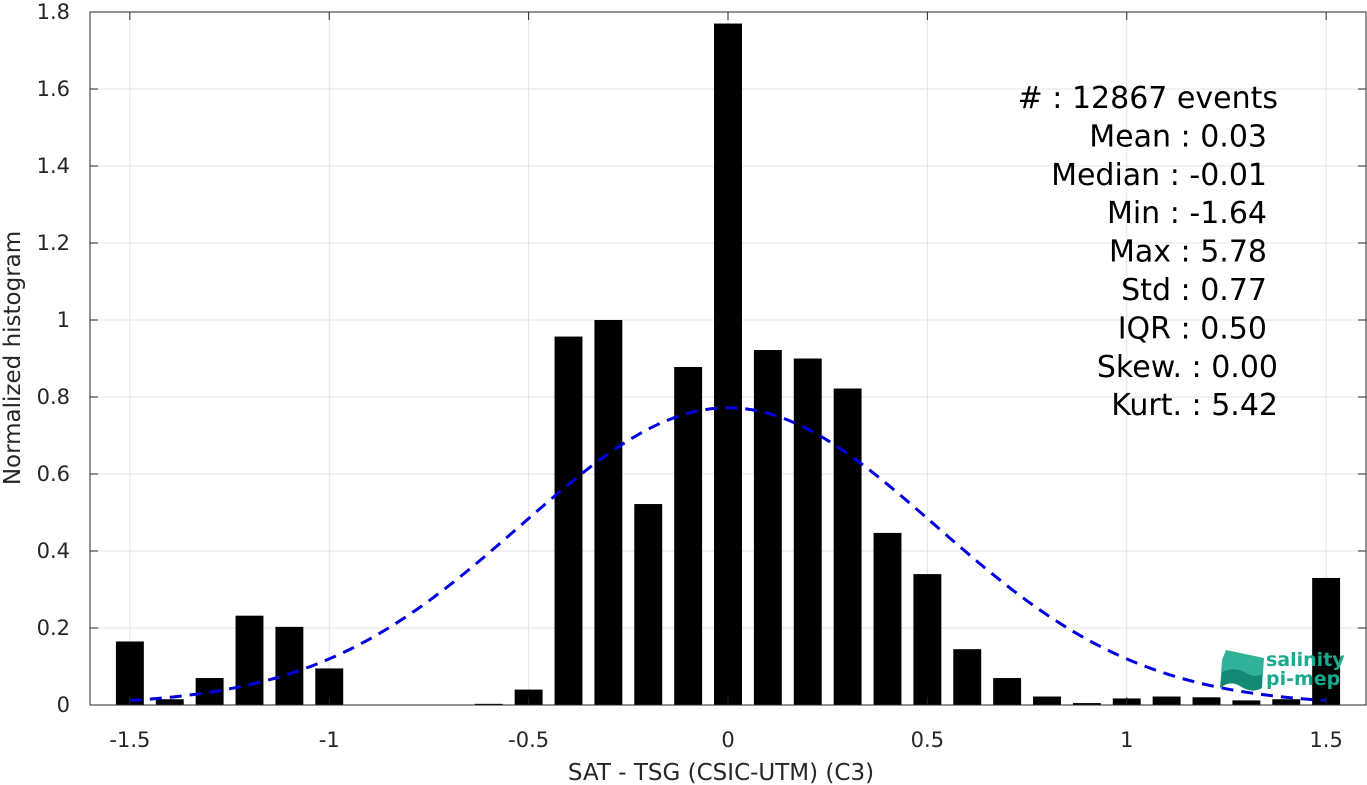 This screenshot has height=785, width=1367. I want to click on salinity-pi-mep-logo: salinity pi-mep, so click(1282, 670).